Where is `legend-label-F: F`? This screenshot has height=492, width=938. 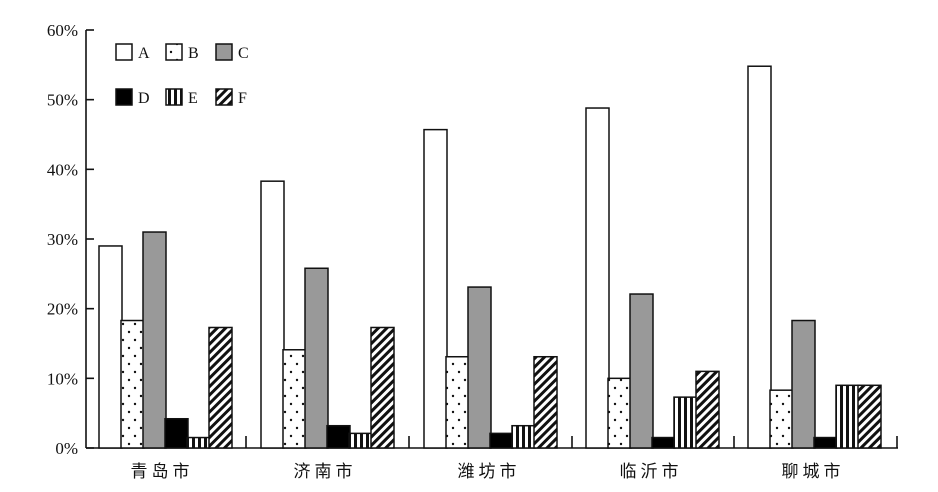
legend-label-F: F is located at coordinates (242, 98).